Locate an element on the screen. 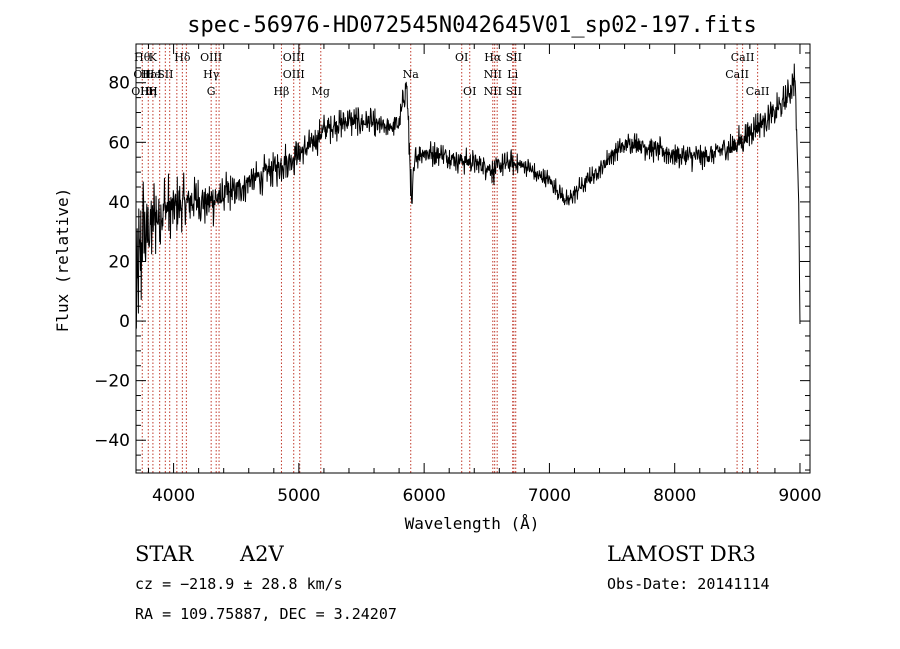  object-subclass: A2V is located at coordinates (262, 554).